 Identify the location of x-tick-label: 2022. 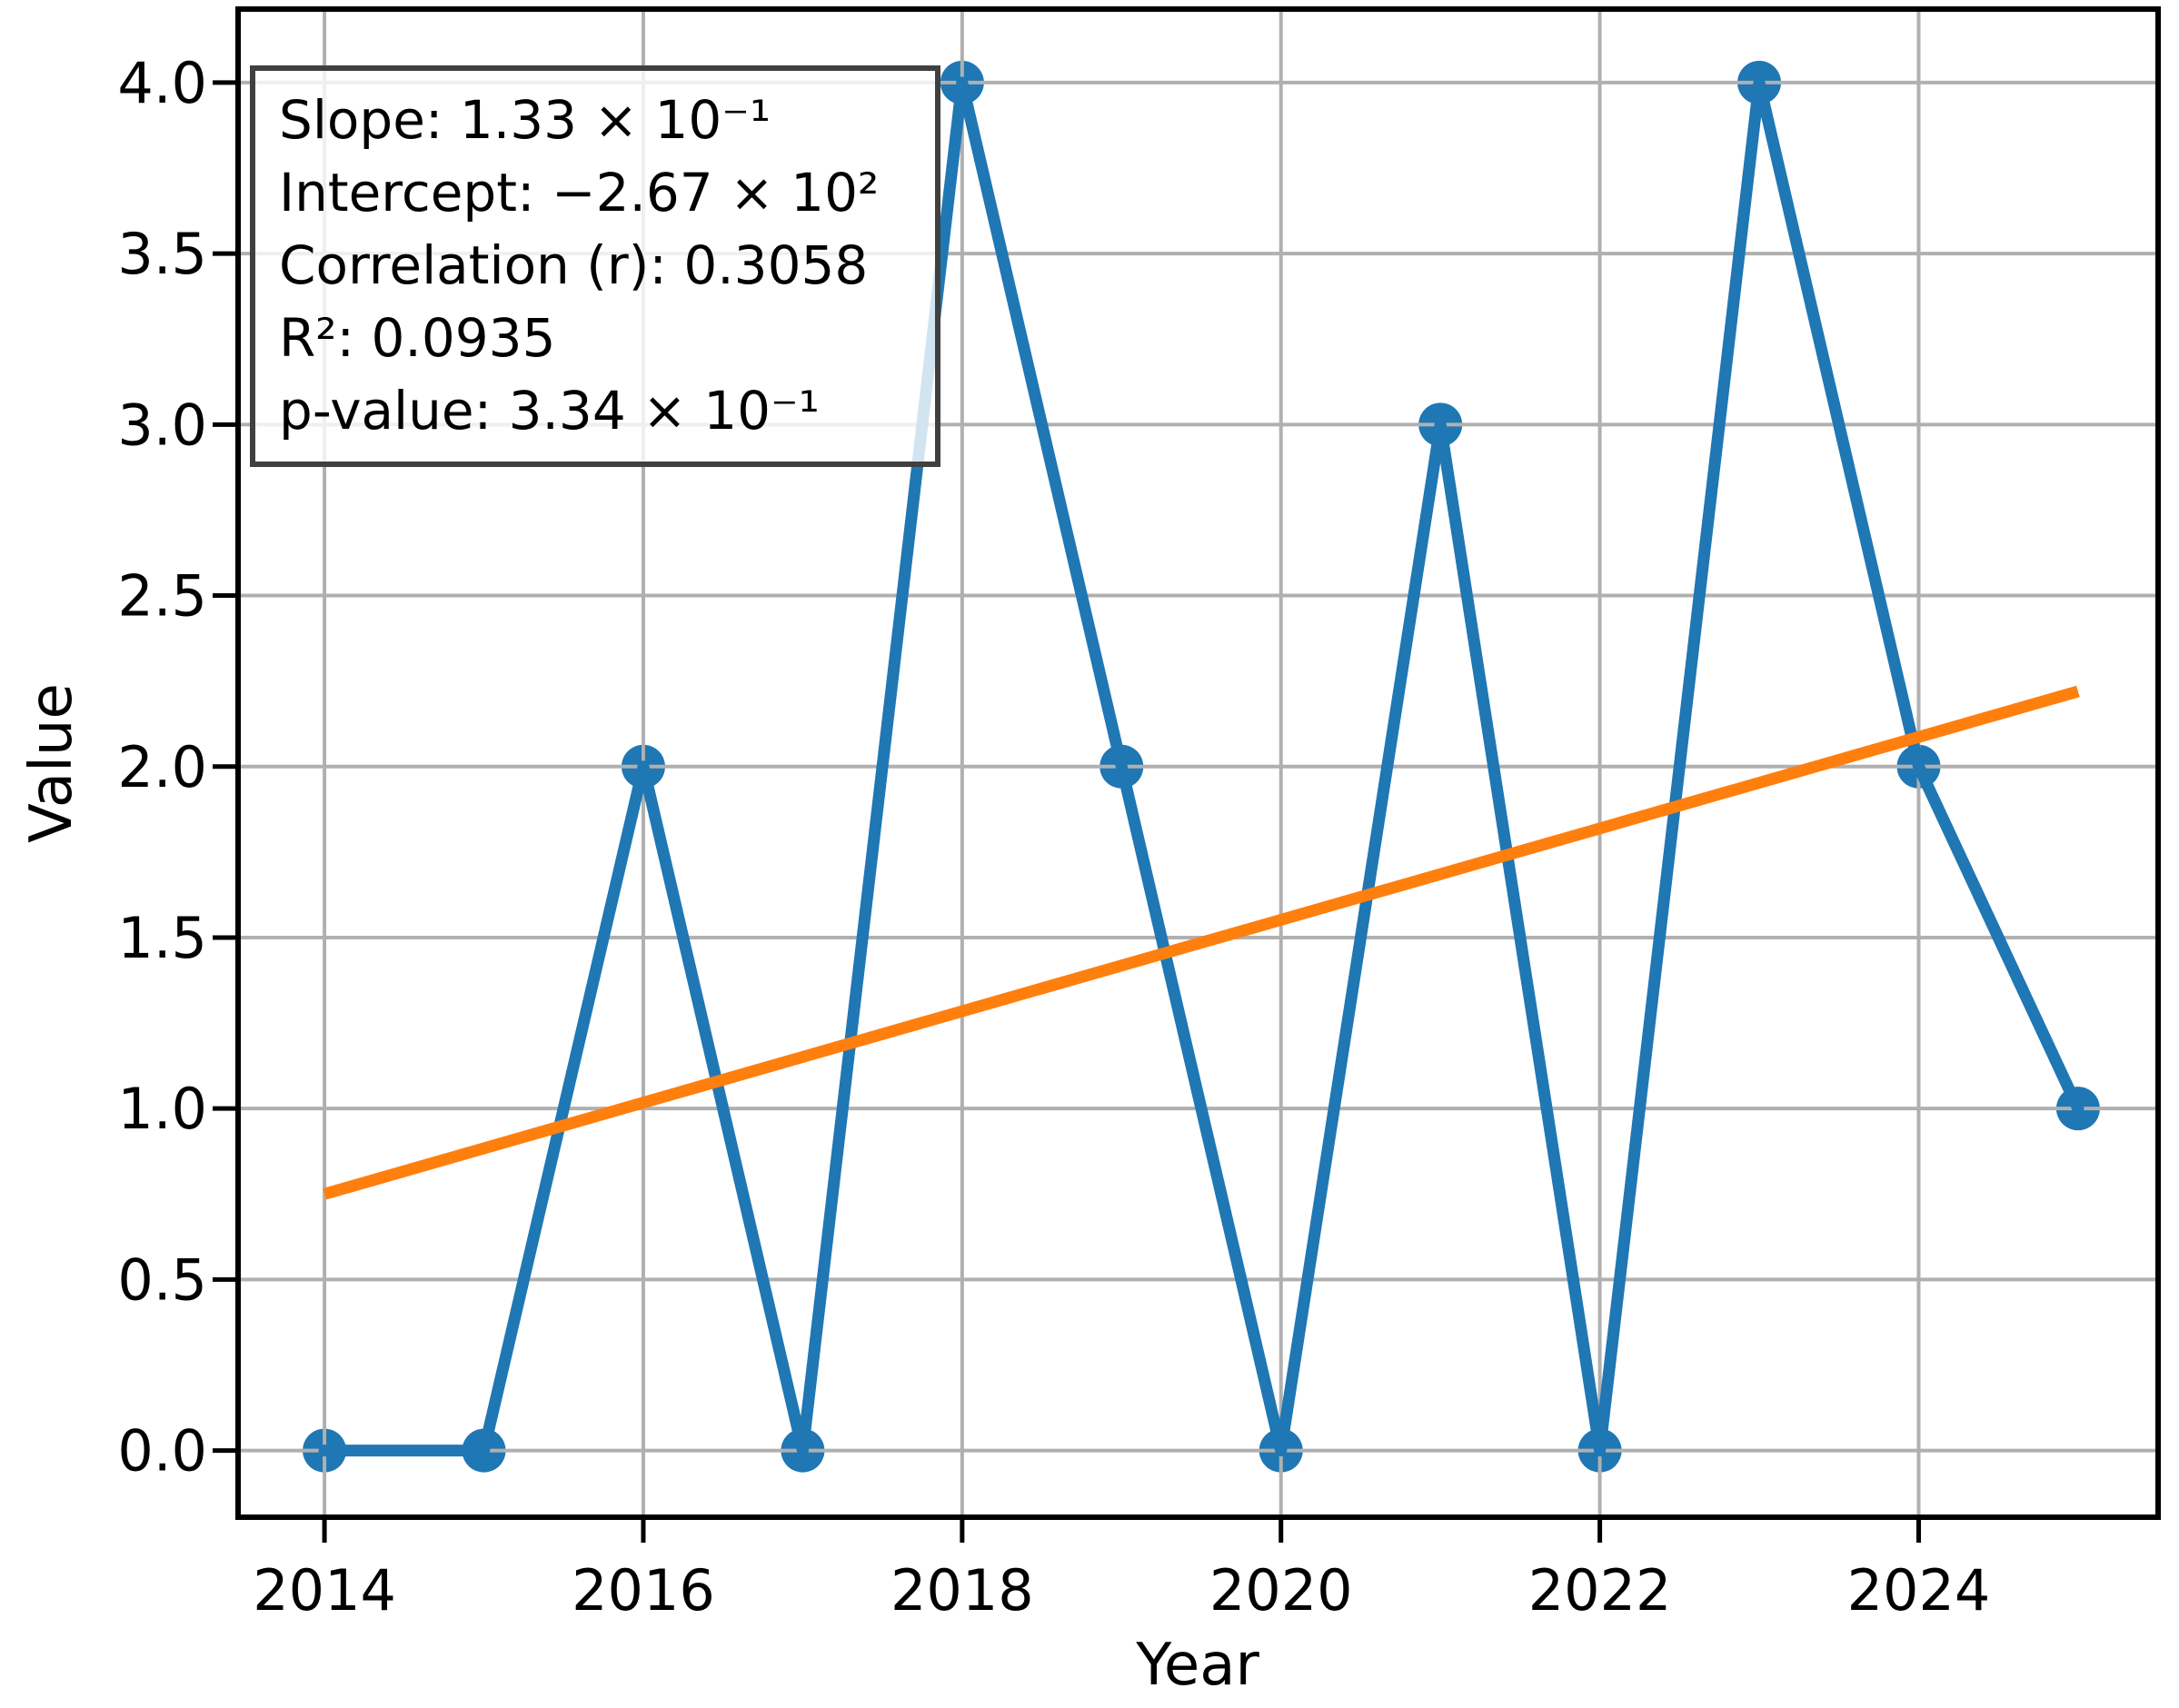
(1600, 1590).